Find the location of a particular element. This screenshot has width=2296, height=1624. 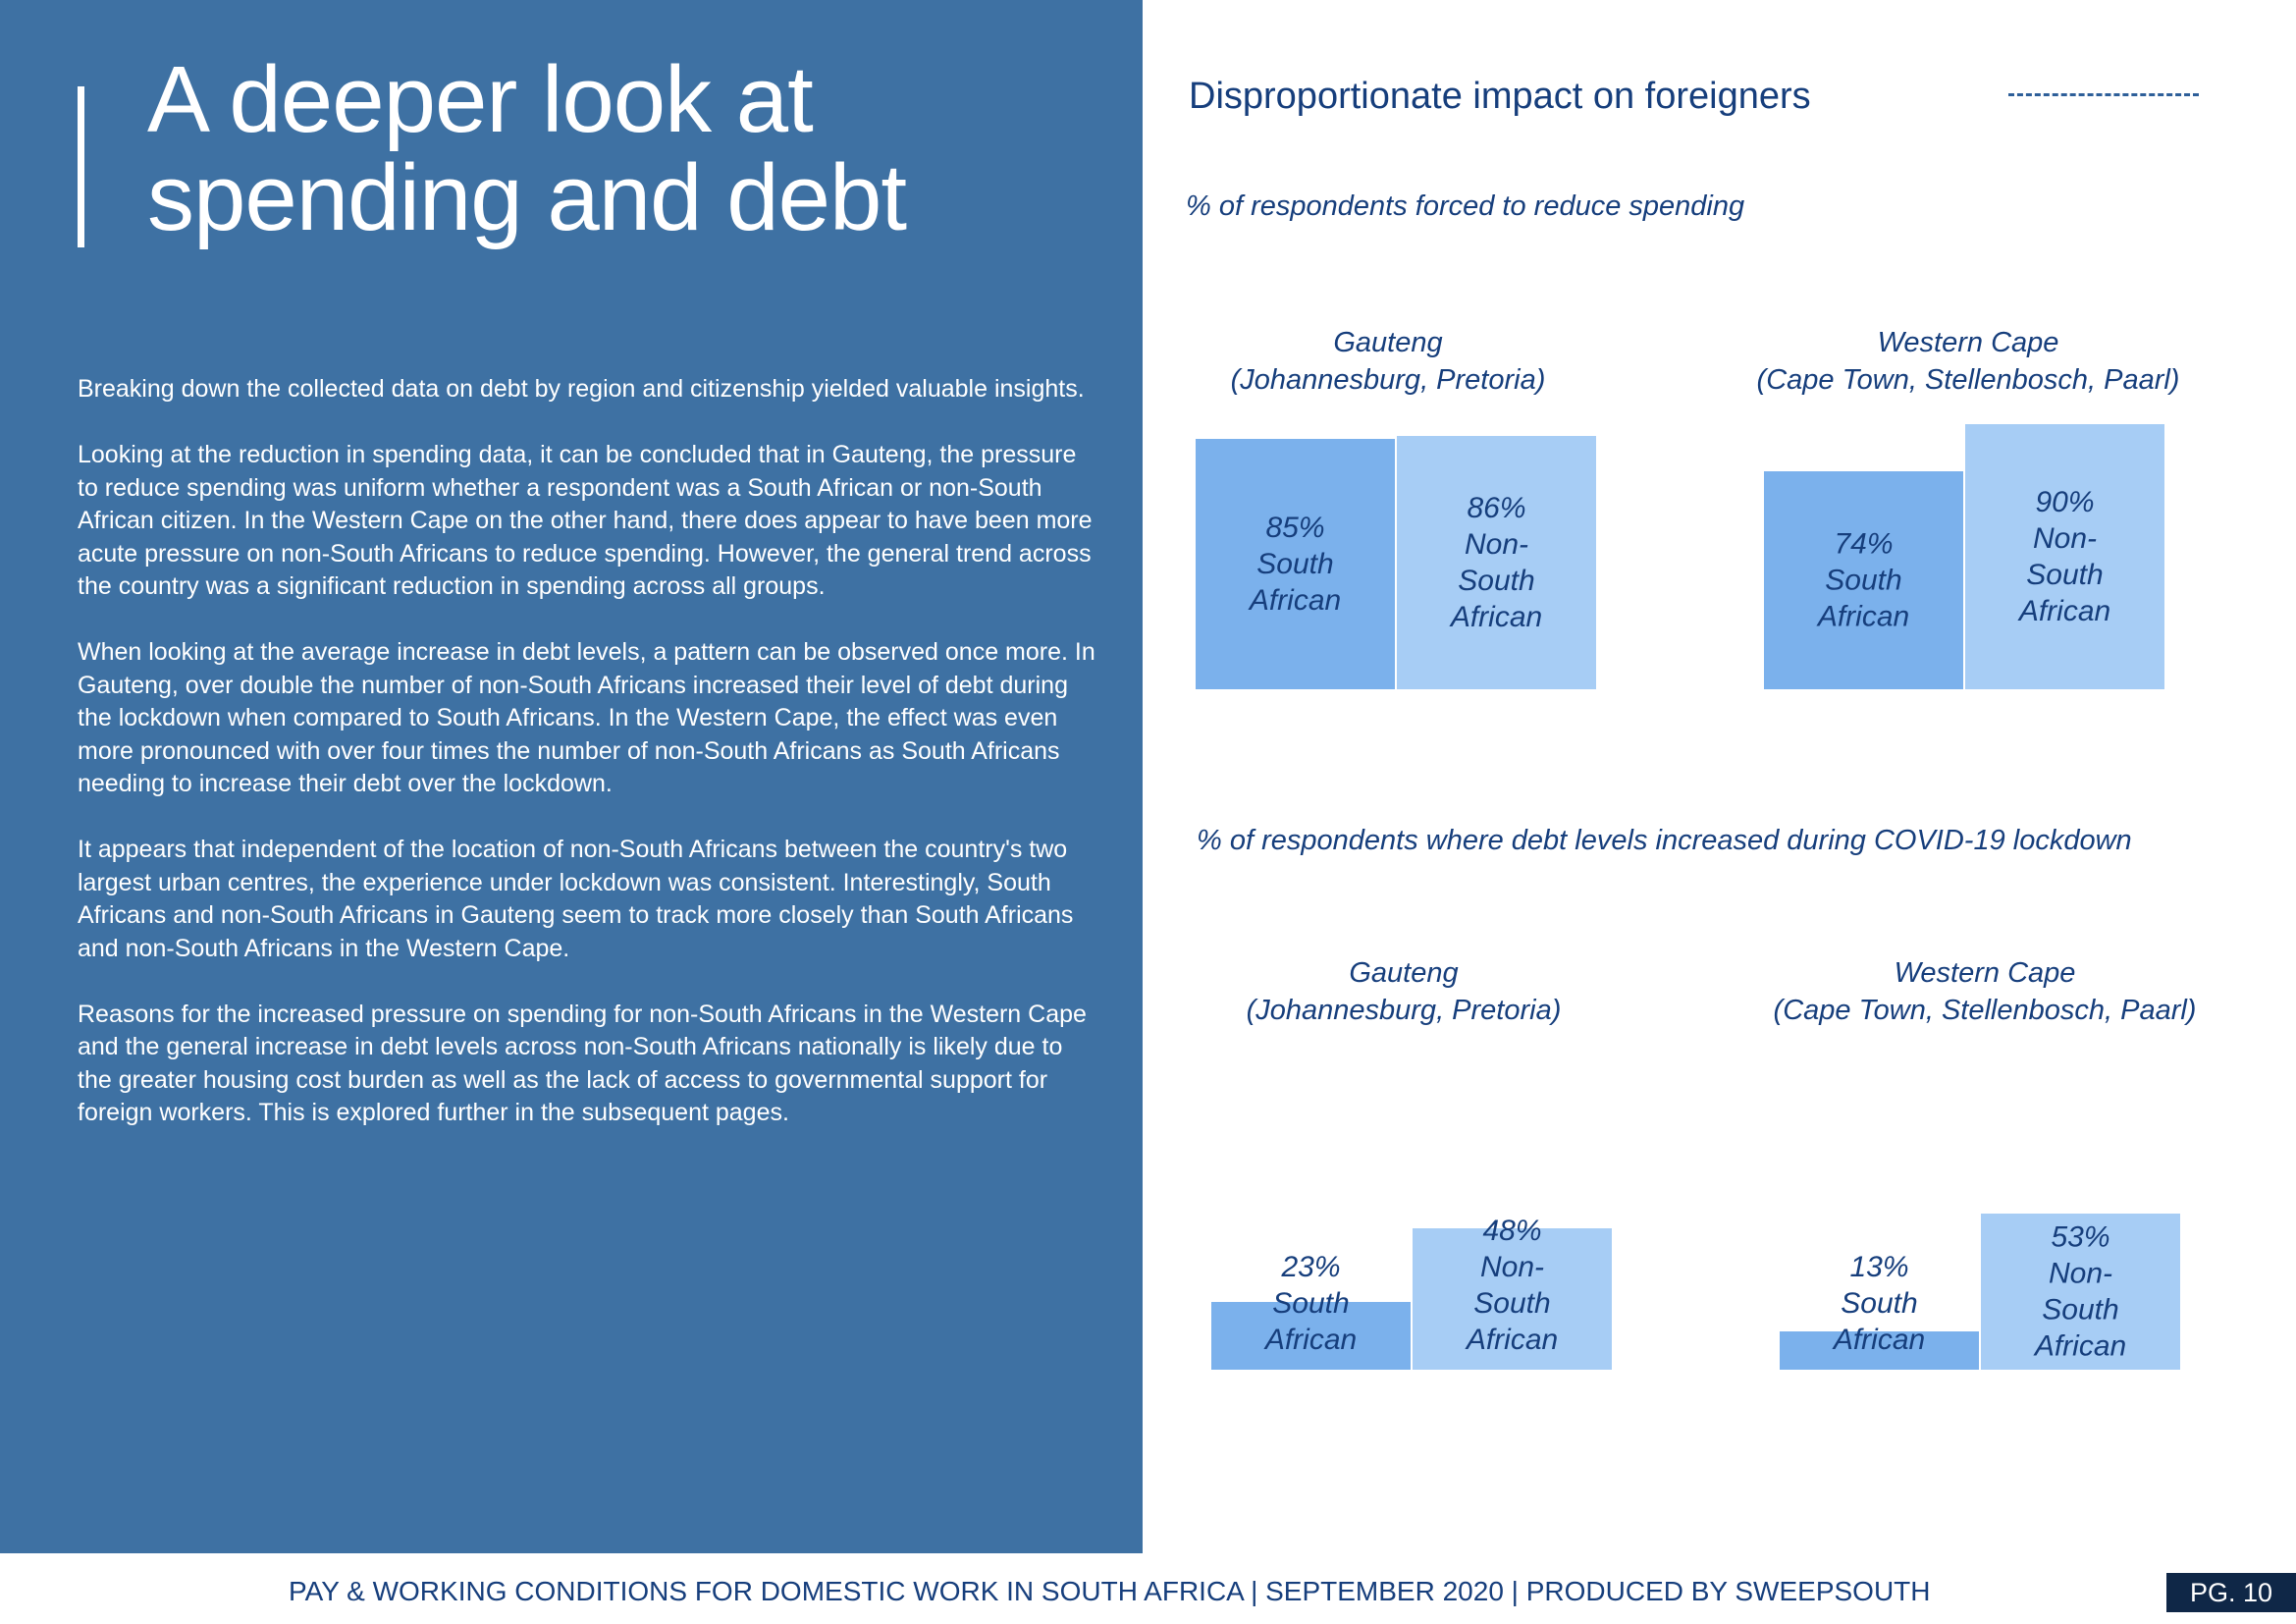

page-title-line-1: A deeper look at is located at coordinates (481, 99).